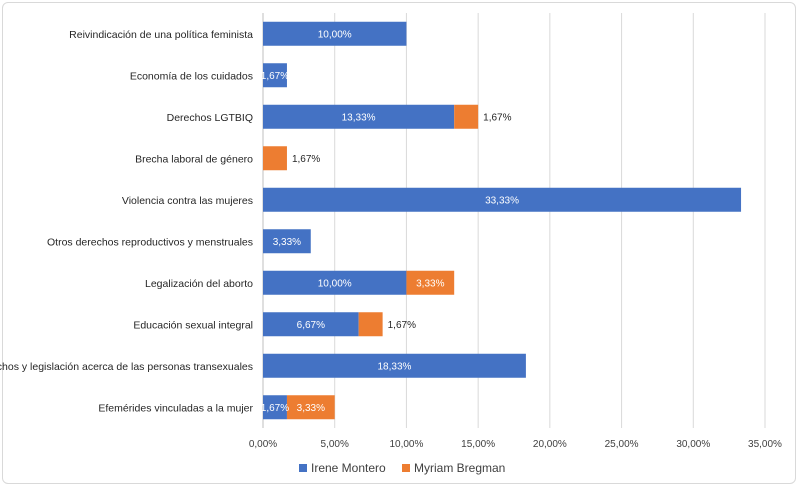 The width and height of the screenshot is (800, 488). Describe the element at coordinates (459, 468) in the screenshot. I see `legend-label-myriam-bregman: Myriam Bregman` at that location.